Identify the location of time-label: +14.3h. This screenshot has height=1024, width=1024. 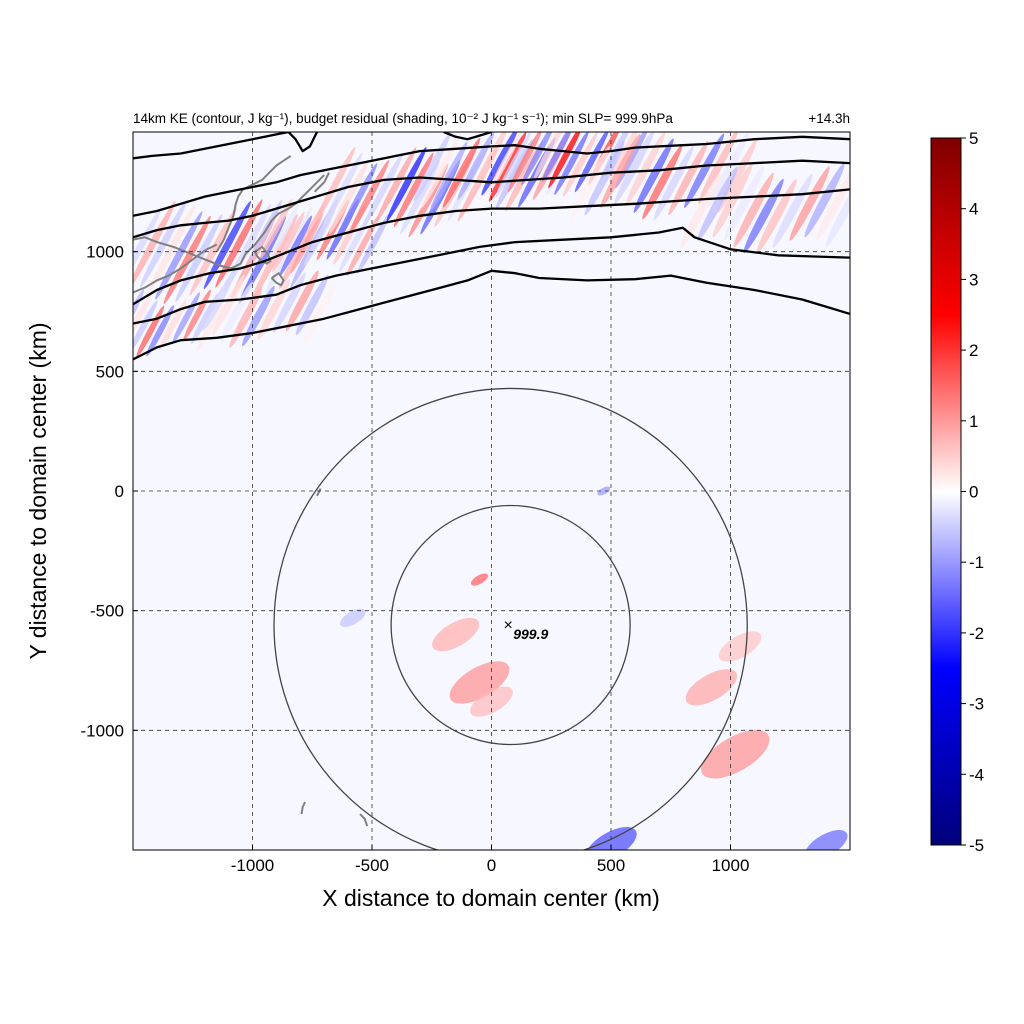
(829, 118).